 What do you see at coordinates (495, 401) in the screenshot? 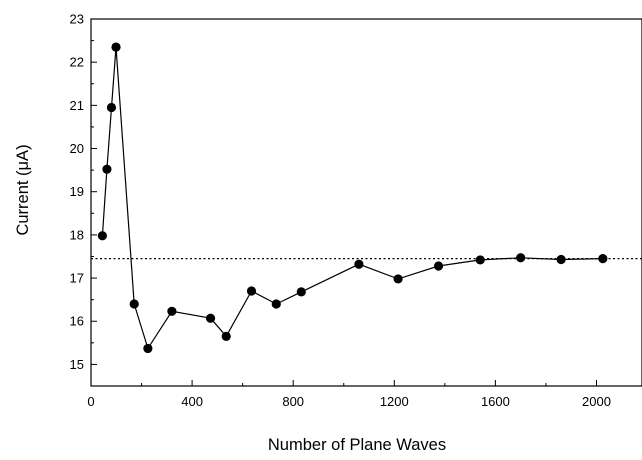
I see `x-tick-label: 1600` at bounding box center [495, 401].